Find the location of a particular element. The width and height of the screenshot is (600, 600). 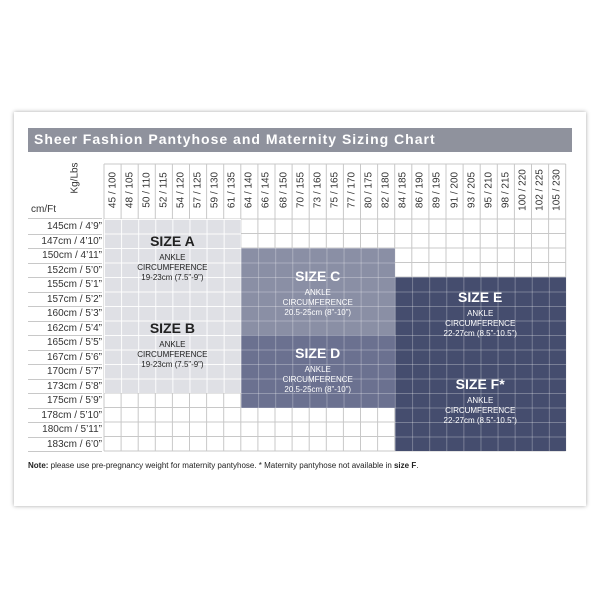

weight-column-header: 45 / 100 is located at coordinates (112, 190).